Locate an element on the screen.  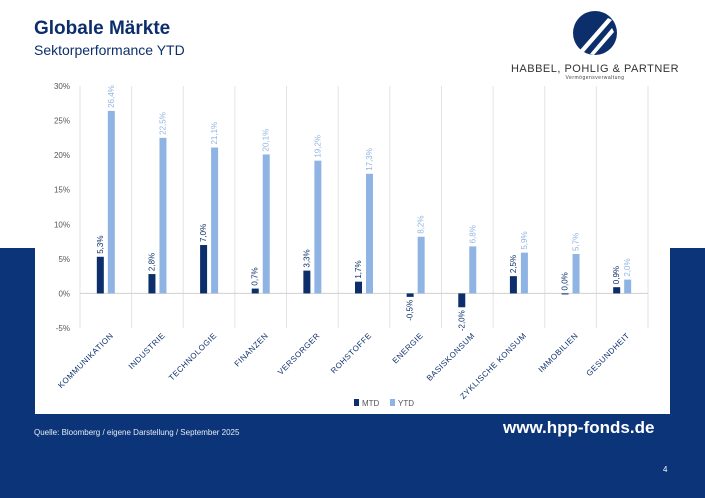
data-label-ytd: 20,1% is located at coordinates (266, 140).